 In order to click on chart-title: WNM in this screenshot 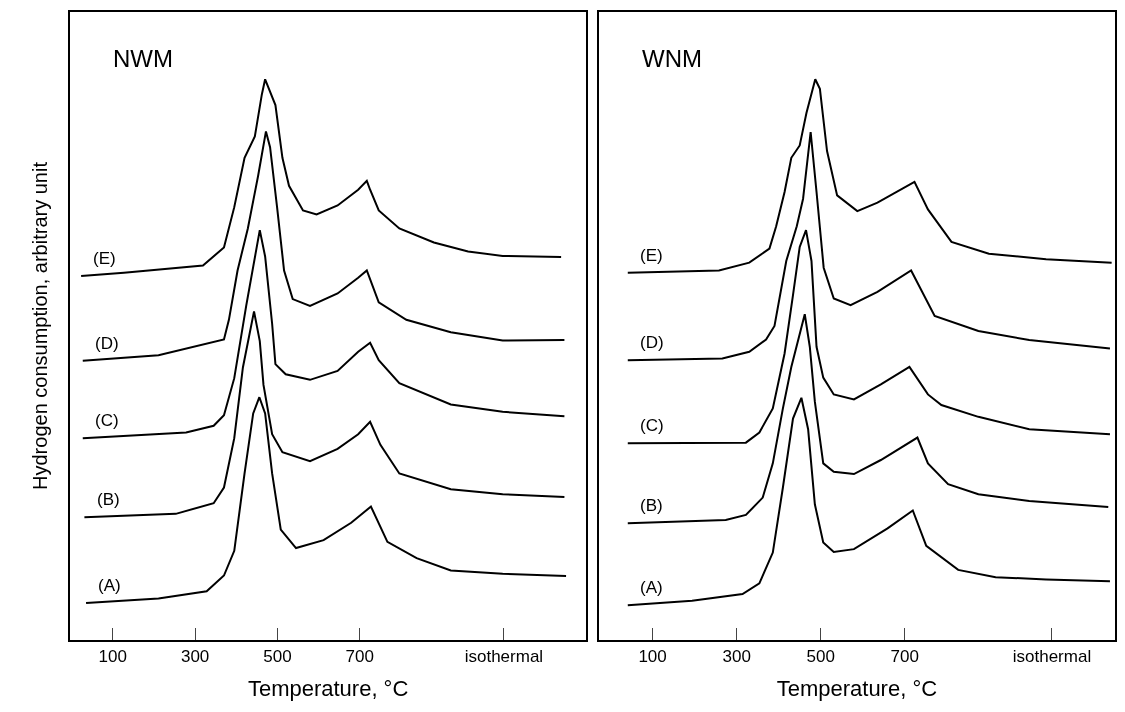, I will do `click(672, 58)`.